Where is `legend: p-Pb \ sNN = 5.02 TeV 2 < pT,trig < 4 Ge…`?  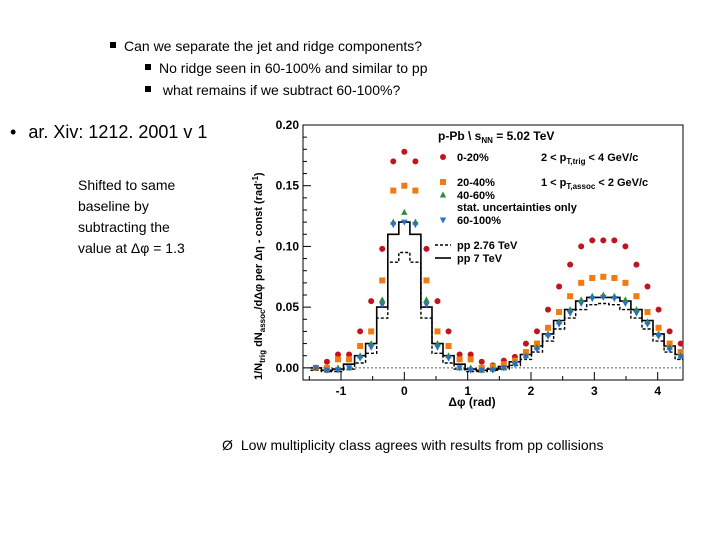 legend: p-Pb \ sNN = 5.02 TeV 2 < pT,trig < 4 Ge… is located at coordinates (541, 197).